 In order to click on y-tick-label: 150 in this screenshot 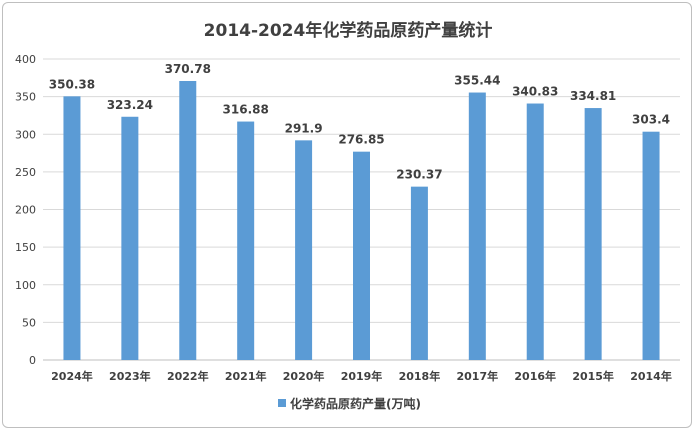, I will do `click(25, 247)`.